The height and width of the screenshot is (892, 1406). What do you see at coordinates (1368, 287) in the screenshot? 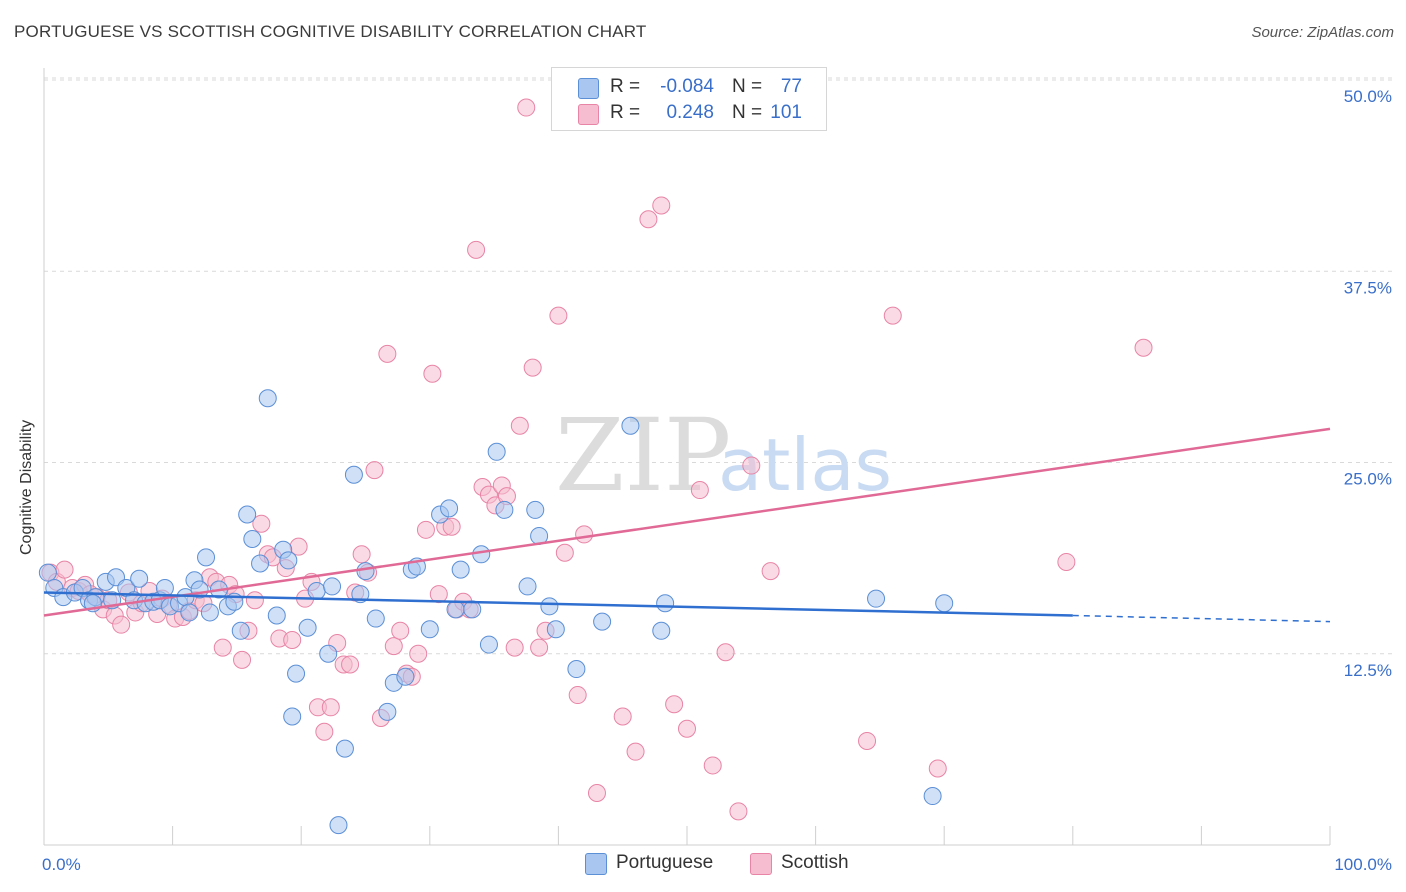
I see `y-tick-label: 37.5%` at bounding box center [1368, 287].